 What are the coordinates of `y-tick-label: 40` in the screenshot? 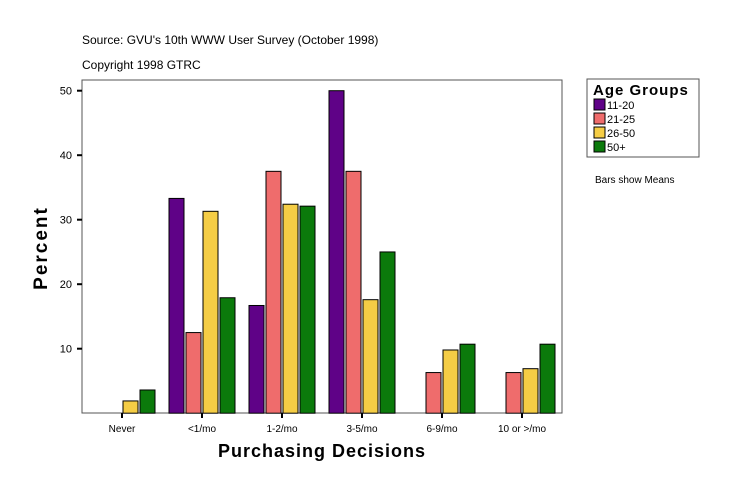 It's located at (66, 156).